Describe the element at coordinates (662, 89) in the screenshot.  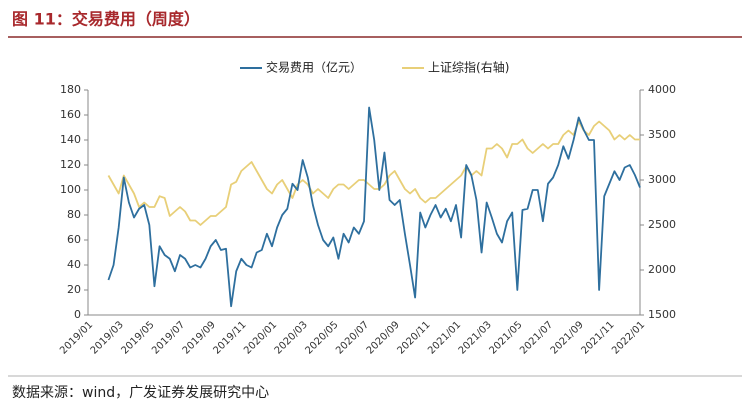
I see `y2-tick-label: 4000` at that location.